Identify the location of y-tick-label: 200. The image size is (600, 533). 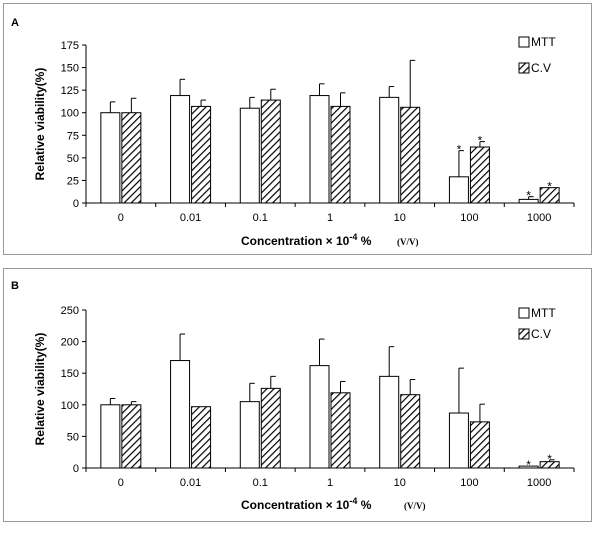
(70, 343).